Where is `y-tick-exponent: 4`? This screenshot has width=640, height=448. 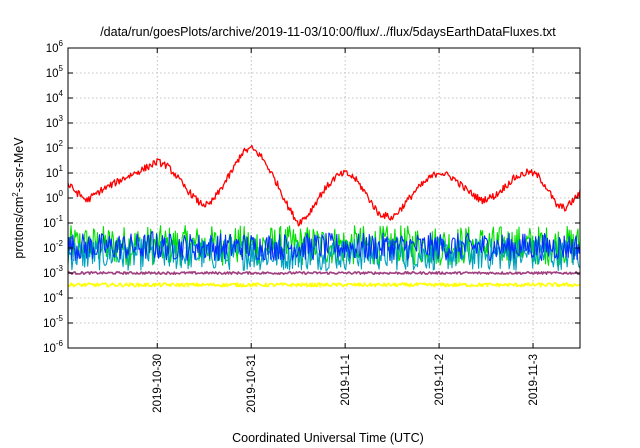 y-tick-exponent: 4 is located at coordinates (61, 93).